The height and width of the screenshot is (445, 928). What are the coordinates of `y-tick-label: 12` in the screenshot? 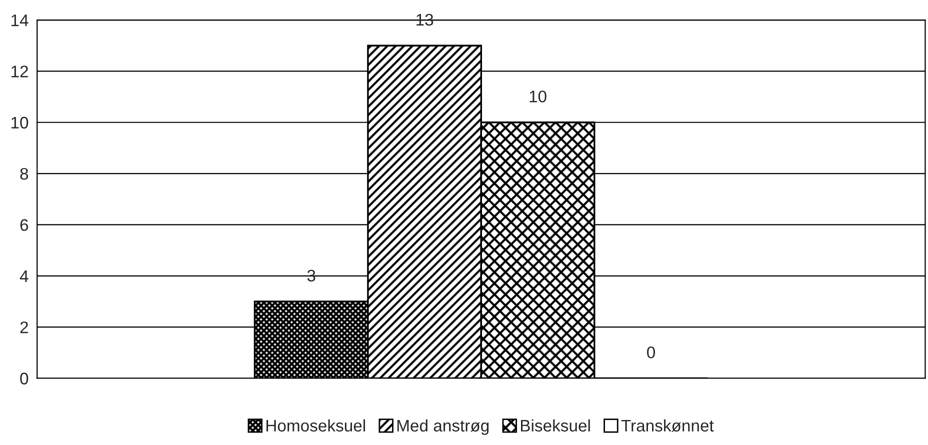 It's located at (20, 72).